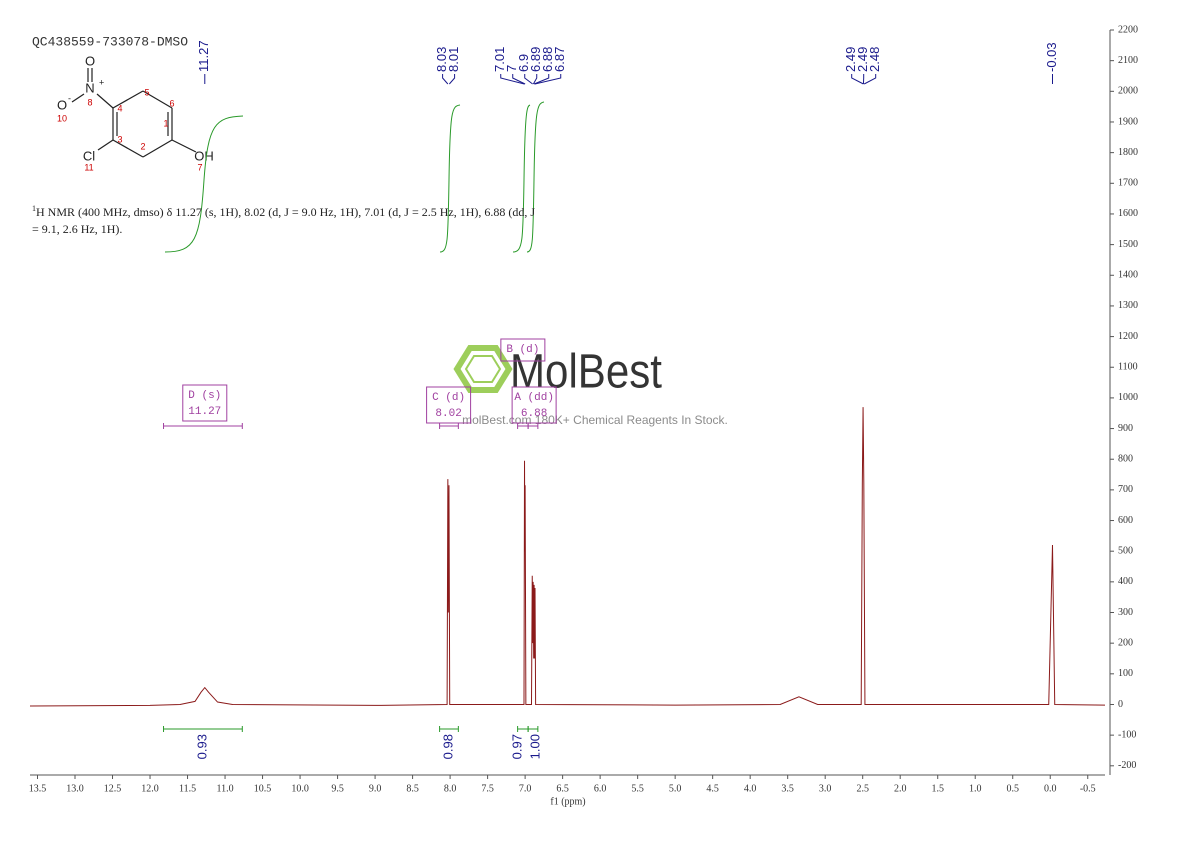 Image resolution: width=1190 pixels, height=841 pixels. Describe the element at coordinates (1128, 305) in the screenshot. I see `y-tick-label: 1300` at that location.